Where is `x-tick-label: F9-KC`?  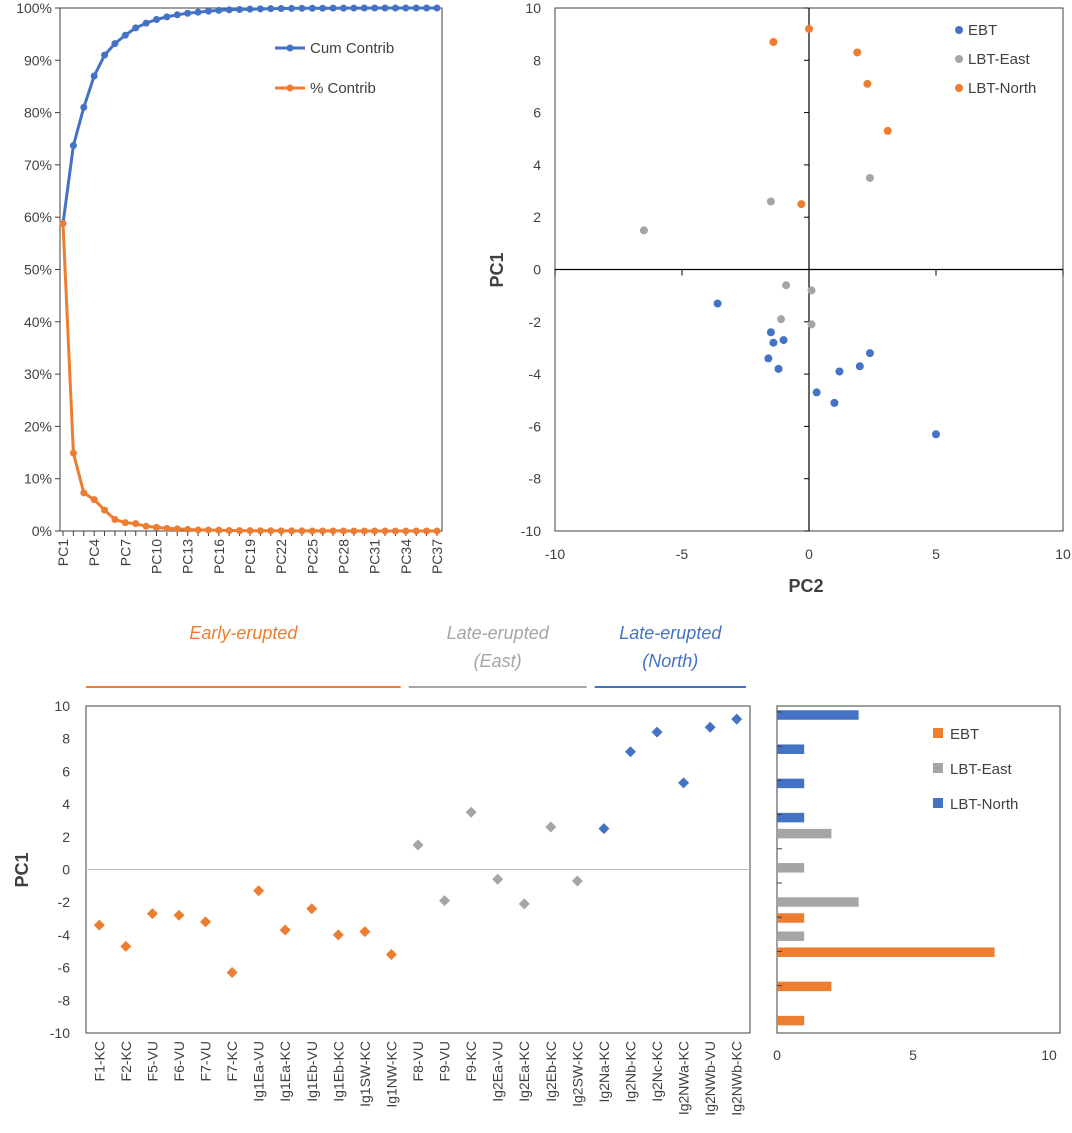 x-tick-label: F9-KC is located at coordinates (471, 1061).